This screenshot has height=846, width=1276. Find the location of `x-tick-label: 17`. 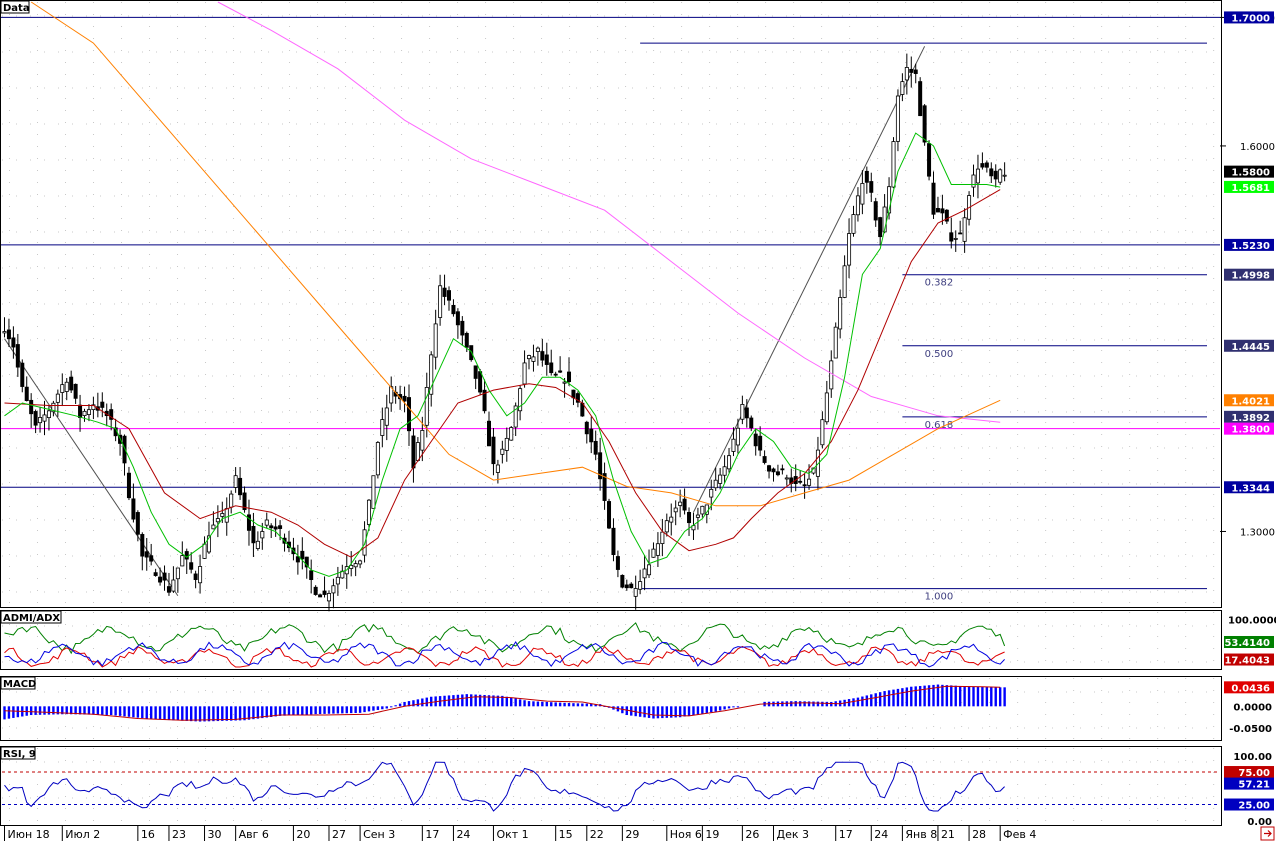

x-tick-label: 17 is located at coordinates (432, 834).